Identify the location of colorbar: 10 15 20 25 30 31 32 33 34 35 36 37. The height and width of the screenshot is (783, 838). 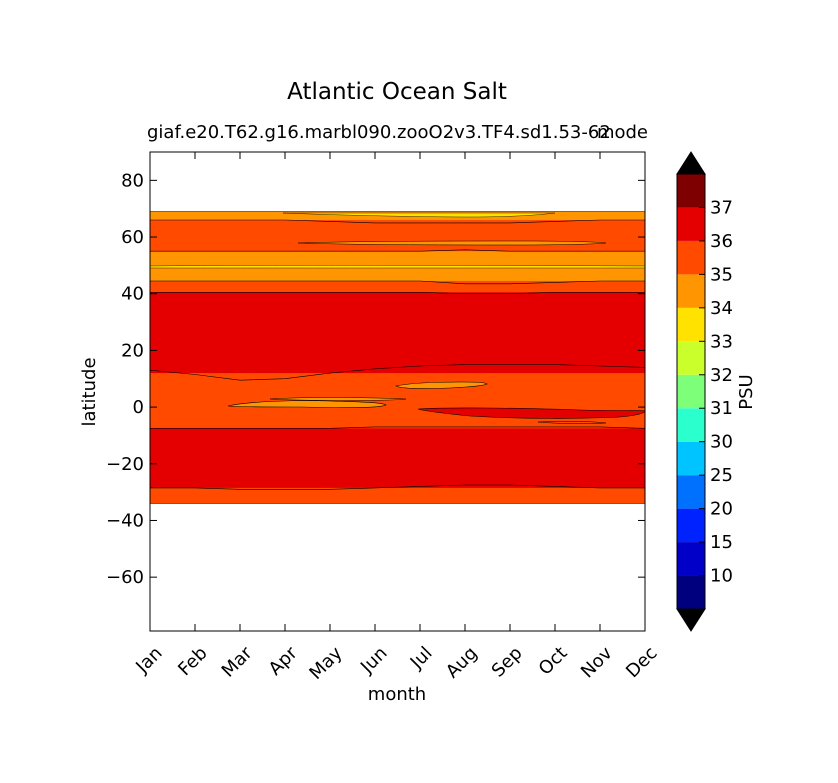
(704, 391).